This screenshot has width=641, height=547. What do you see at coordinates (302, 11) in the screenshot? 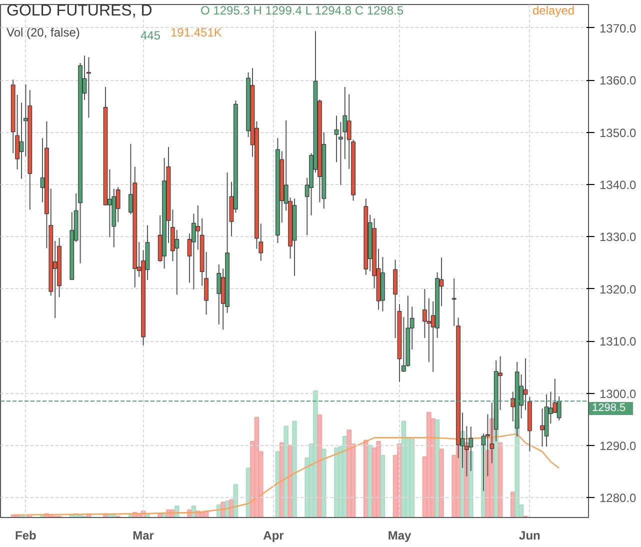
I see `annotation: O 1295.3 H 1299.4 L 1294.8 C 1298.5` at bounding box center [302, 11].